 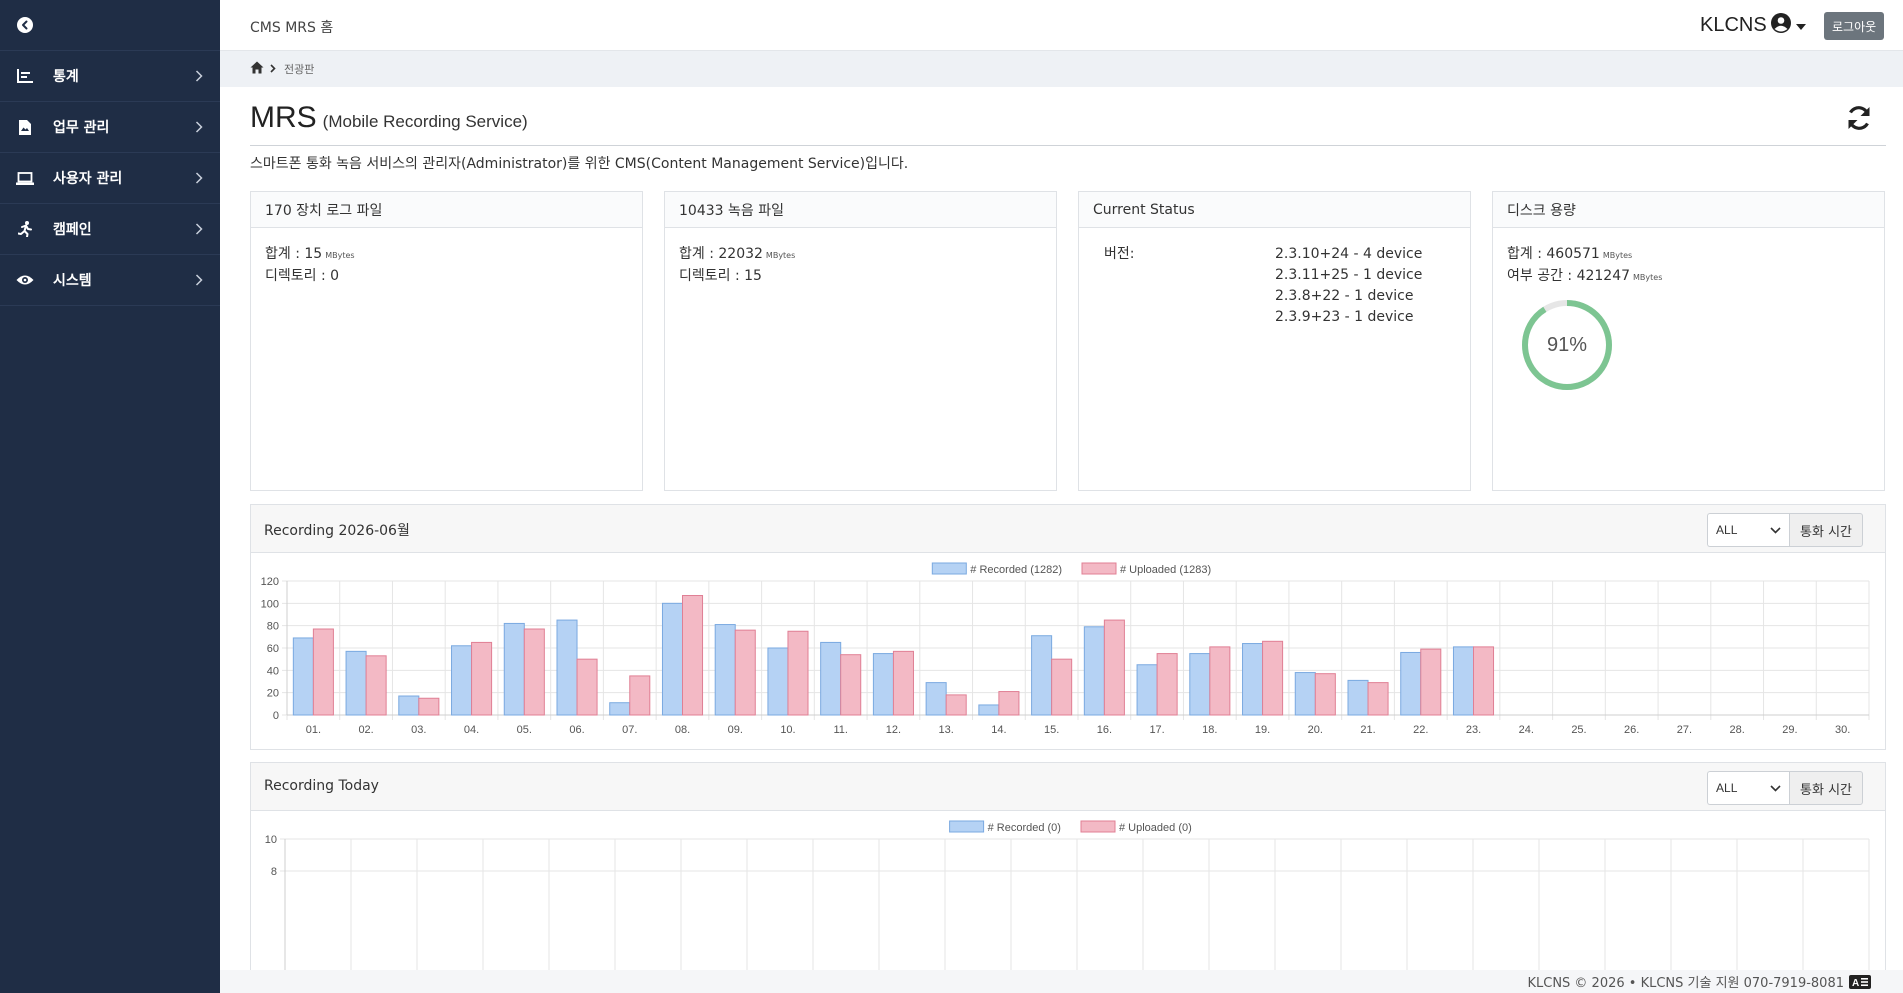 What do you see at coordinates (1780, 25) in the screenshot?
I see `user-circle-icon` at bounding box center [1780, 25].